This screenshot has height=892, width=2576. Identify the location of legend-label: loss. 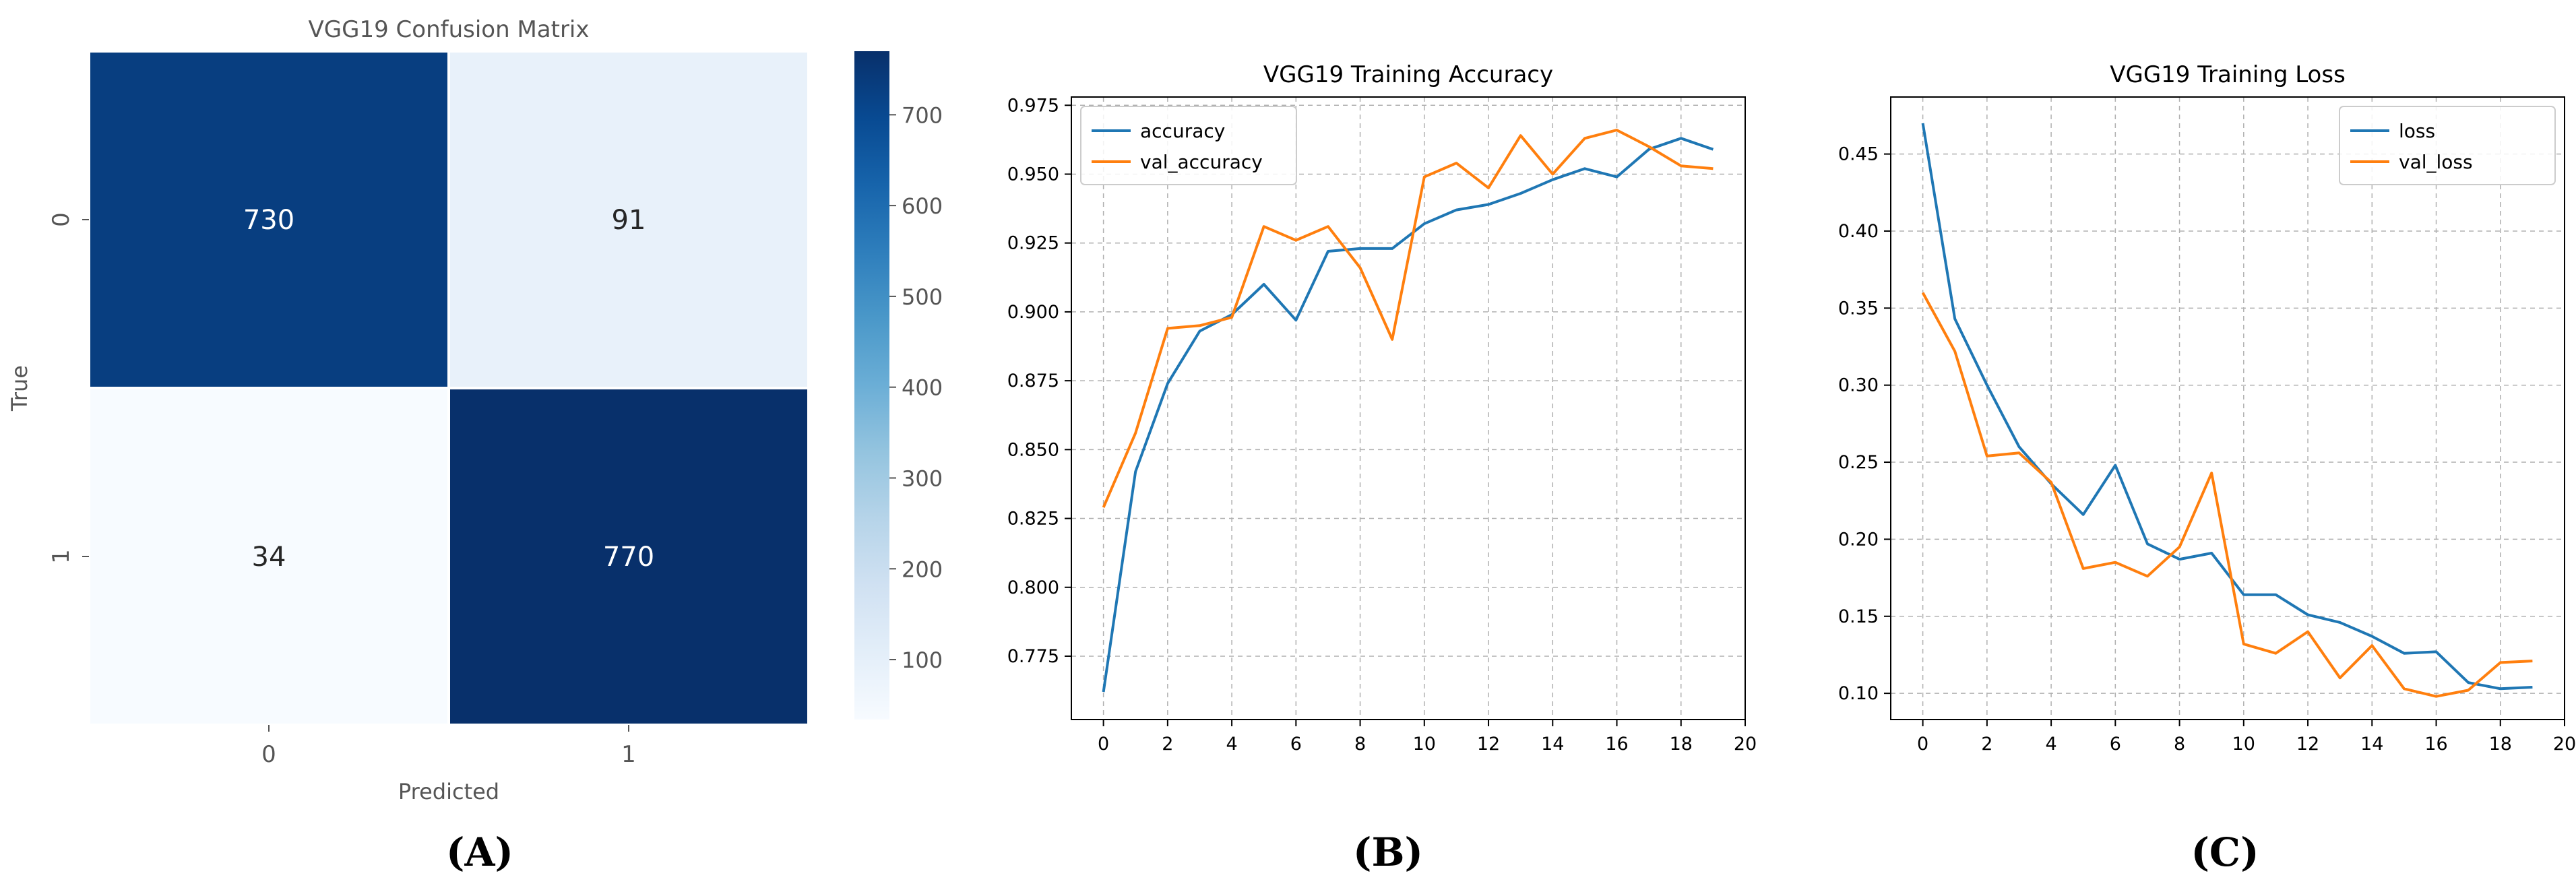
(2417, 131).